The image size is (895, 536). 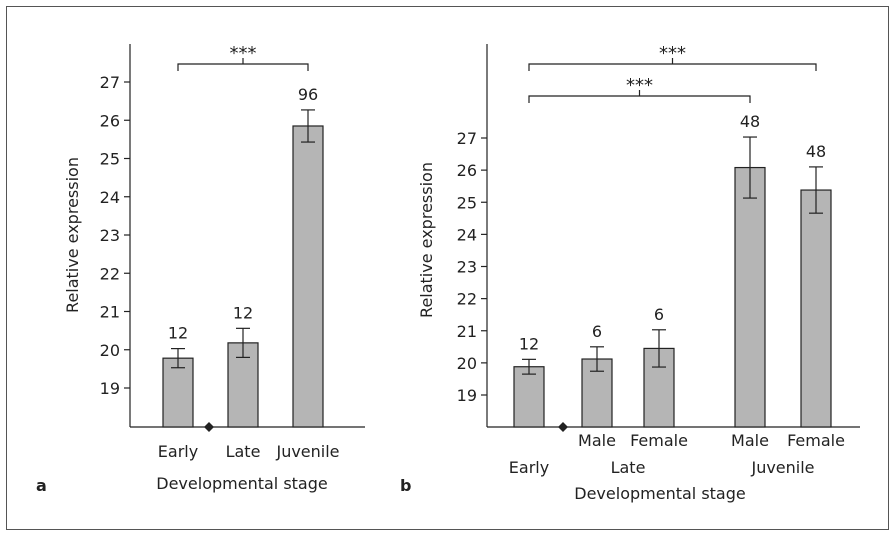 What do you see at coordinates (659, 493) in the screenshot?
I see `panel-b-x-axis-label: Developmental stage` at bounding box center [659, 493].